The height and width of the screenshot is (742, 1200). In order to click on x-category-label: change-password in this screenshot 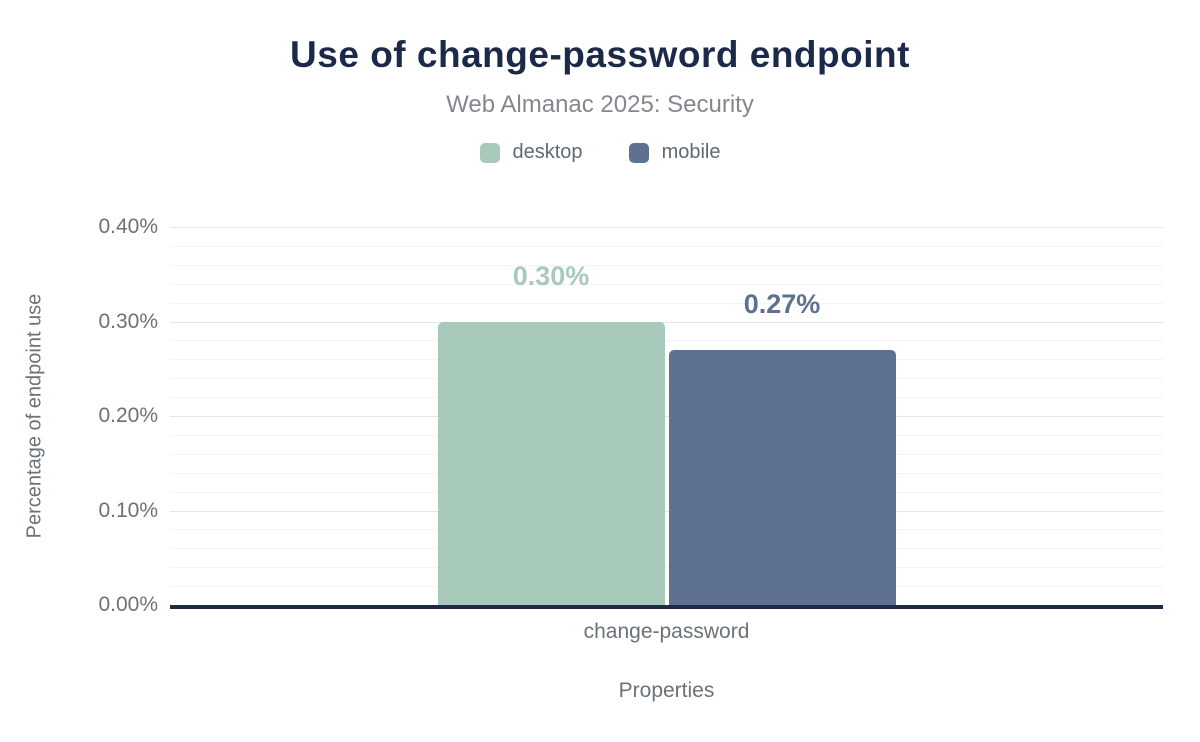, I will do `click(666, 631)`.